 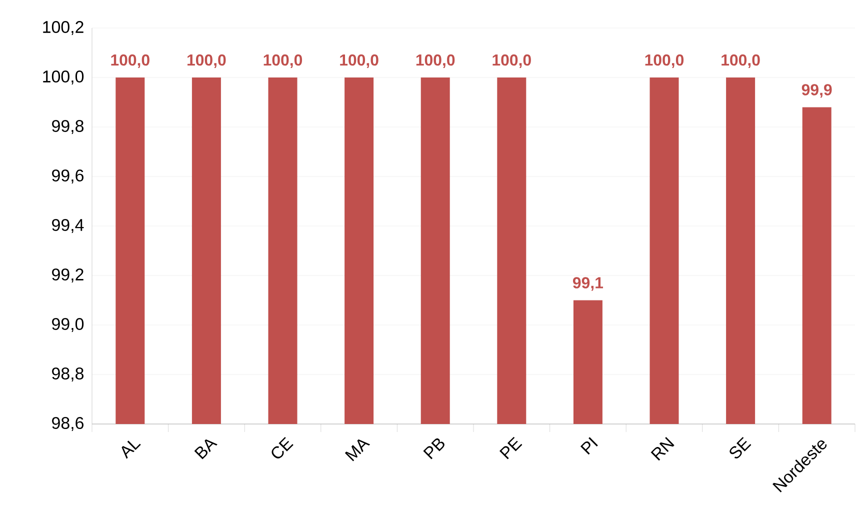 I want to click on x-tick-label: AL, so click(x=131, y=449).